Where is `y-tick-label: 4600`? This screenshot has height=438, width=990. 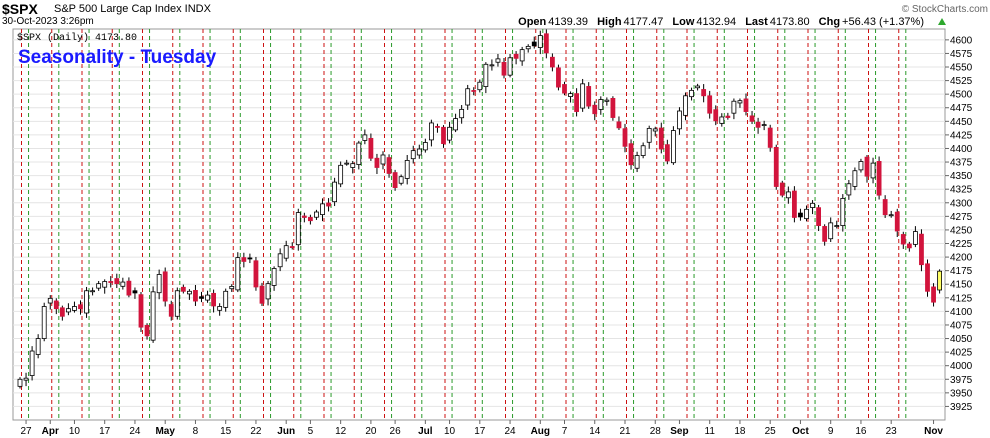
y-tick-label: 4600 is located at coordinates (961, 40).